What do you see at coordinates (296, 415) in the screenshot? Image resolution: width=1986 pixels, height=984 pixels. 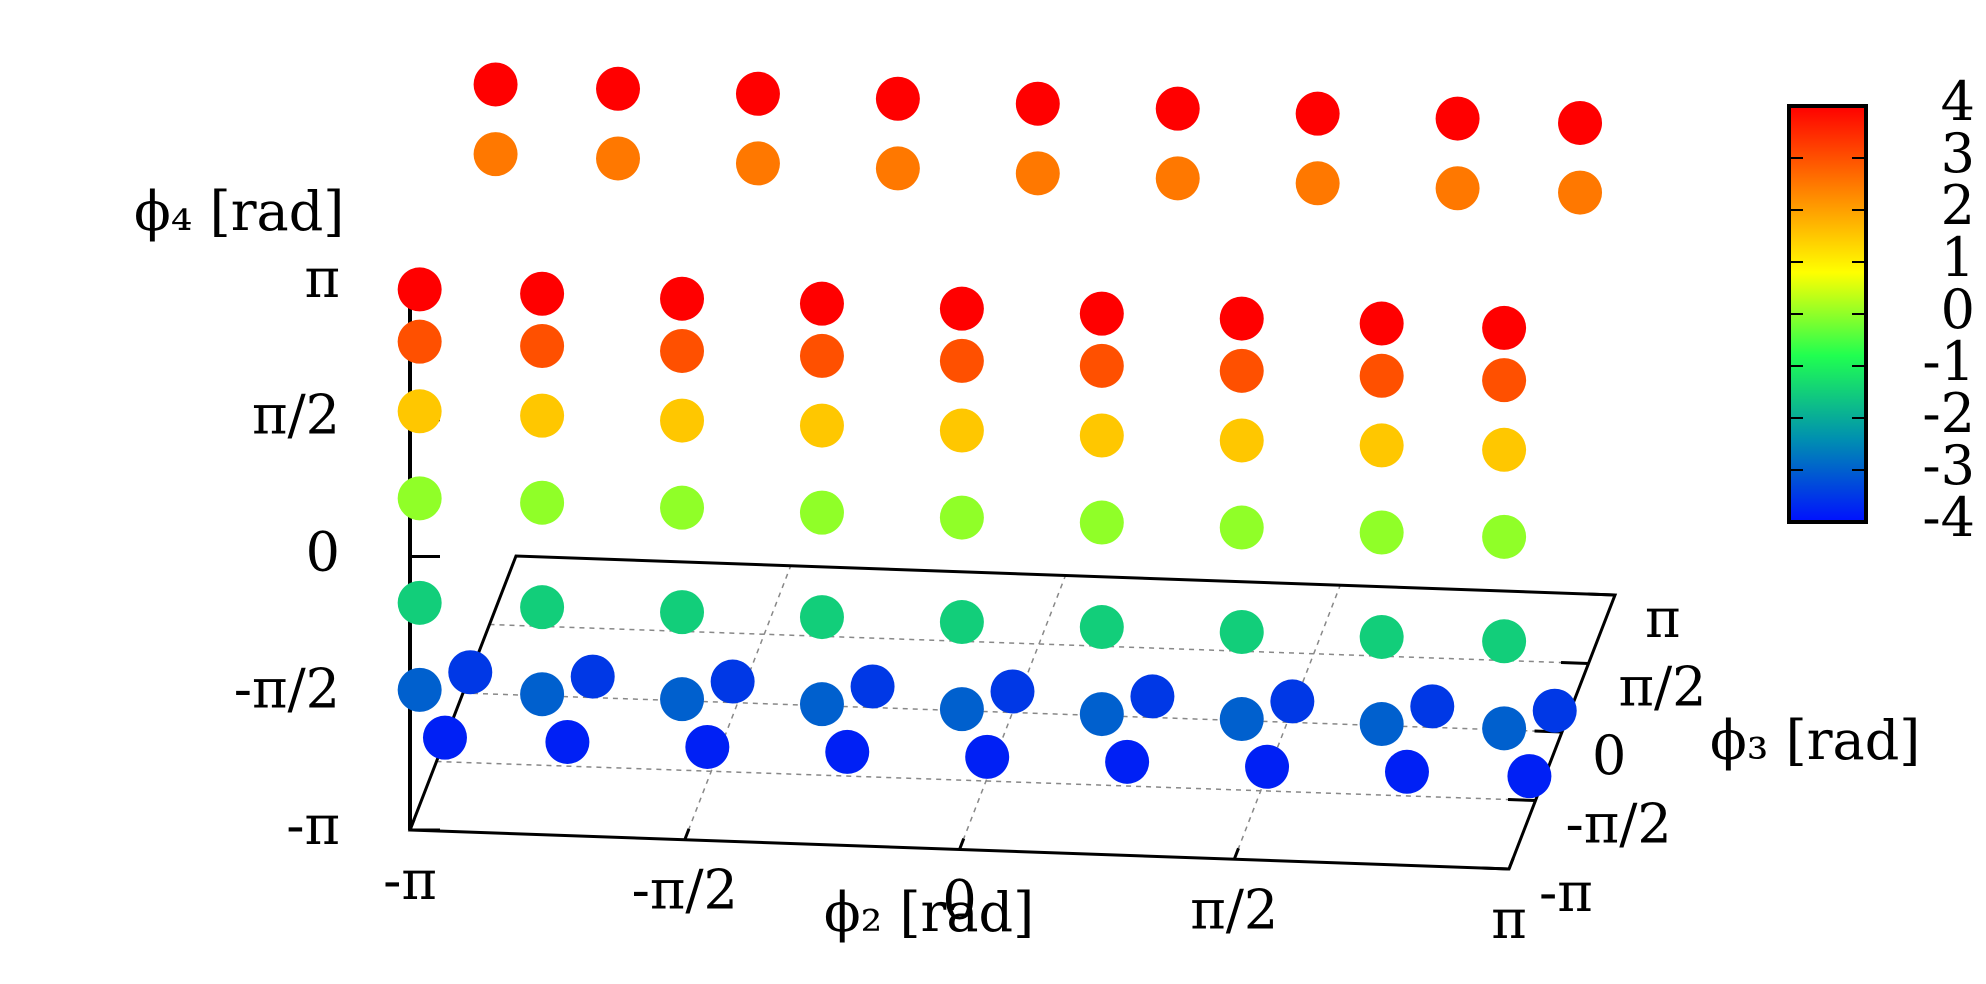 I see `z-tick-label: π/2` at bounding box center [296, 415].